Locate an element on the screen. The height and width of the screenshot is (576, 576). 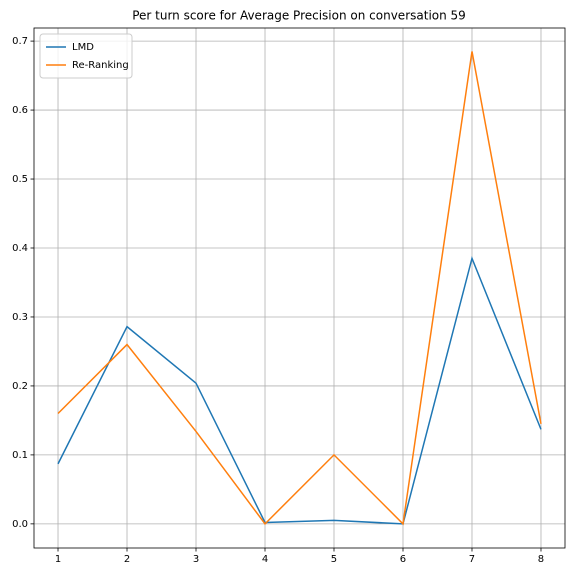
legend-box is located at coordinates (86, 56).